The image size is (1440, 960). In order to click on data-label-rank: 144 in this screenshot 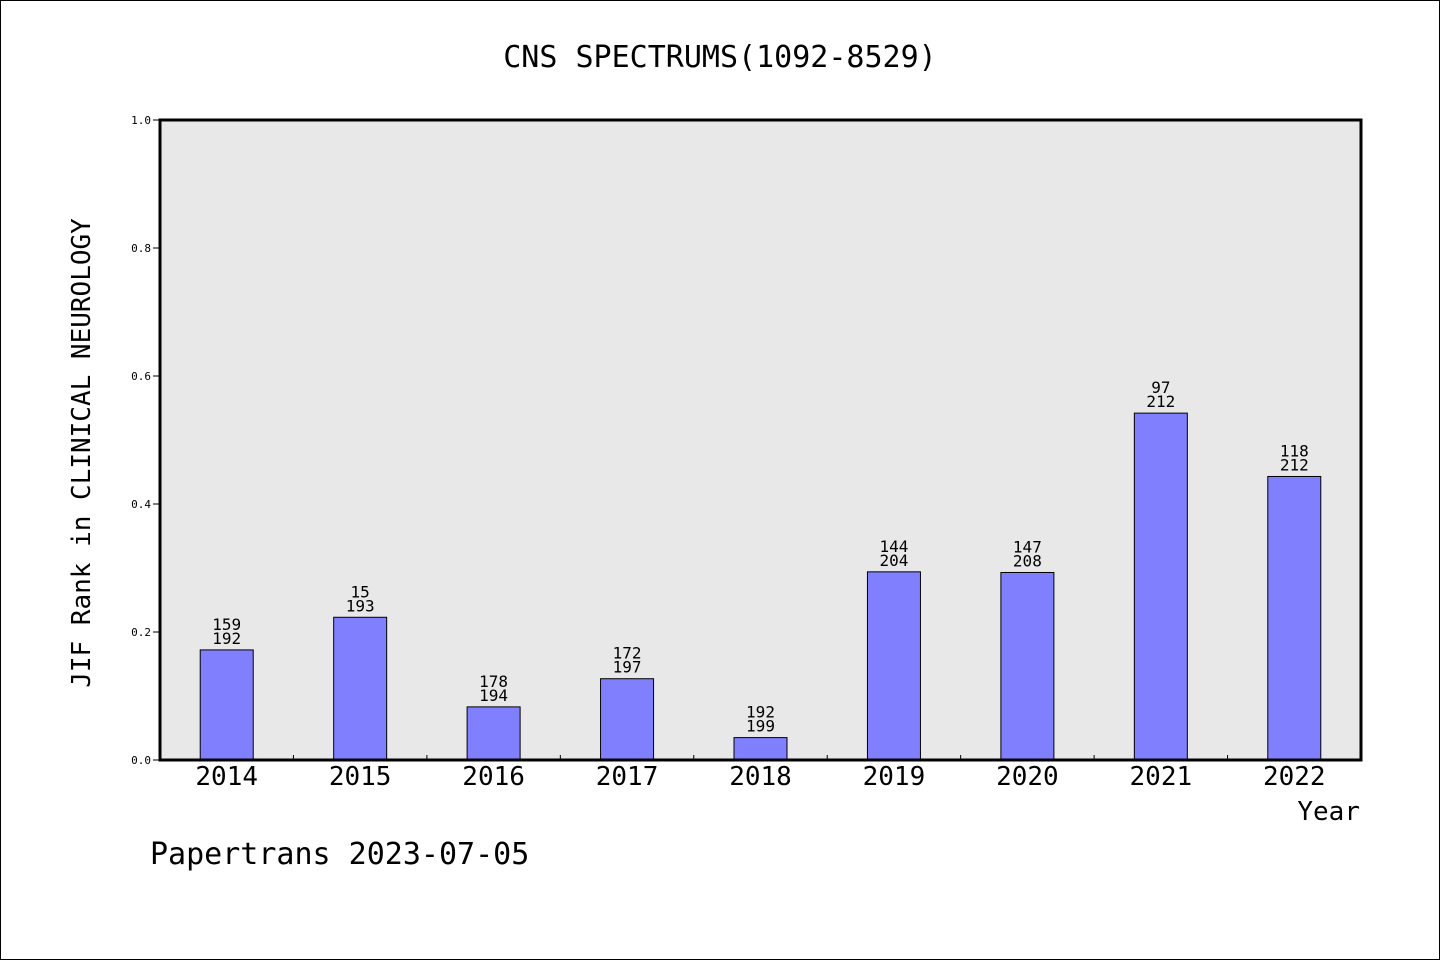, I will do `click(893, 546)`.